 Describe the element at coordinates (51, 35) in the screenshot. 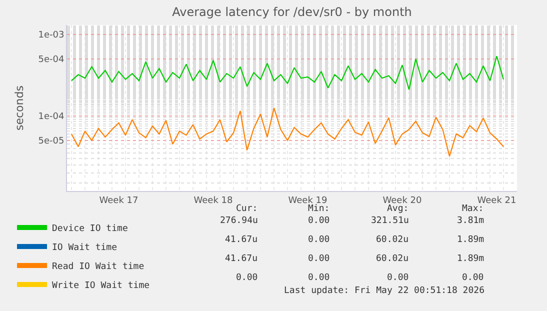

I see `y-tick-label: 1e-03` at that location.